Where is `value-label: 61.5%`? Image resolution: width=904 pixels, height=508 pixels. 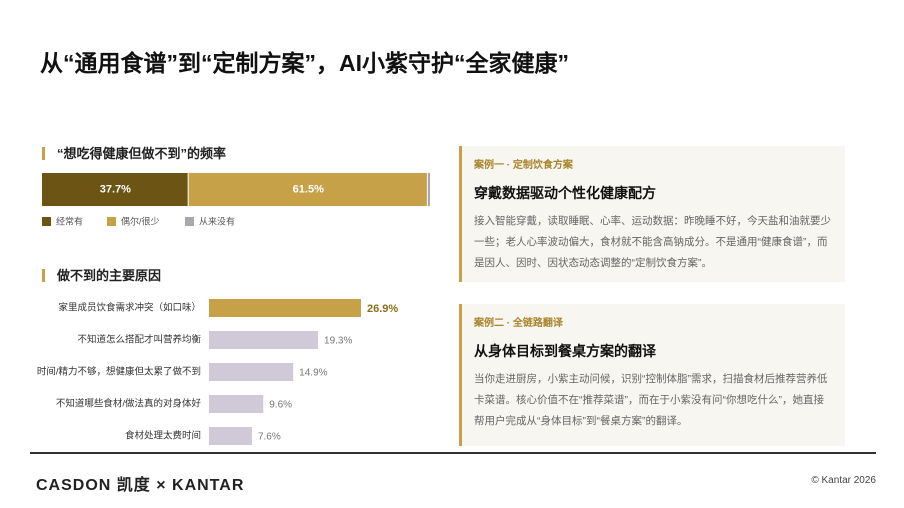 value-label: 61.5% is located at coordinates (308, 189).